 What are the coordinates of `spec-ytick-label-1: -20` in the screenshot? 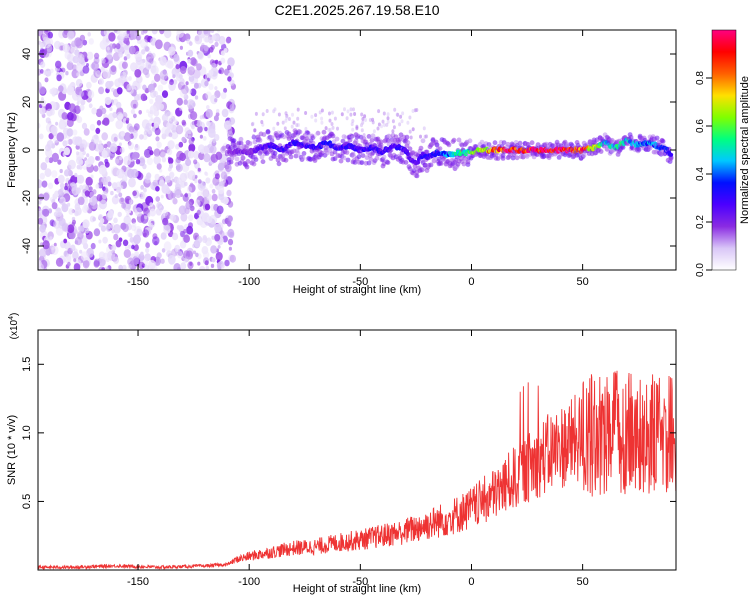 It's located at (27, 198).